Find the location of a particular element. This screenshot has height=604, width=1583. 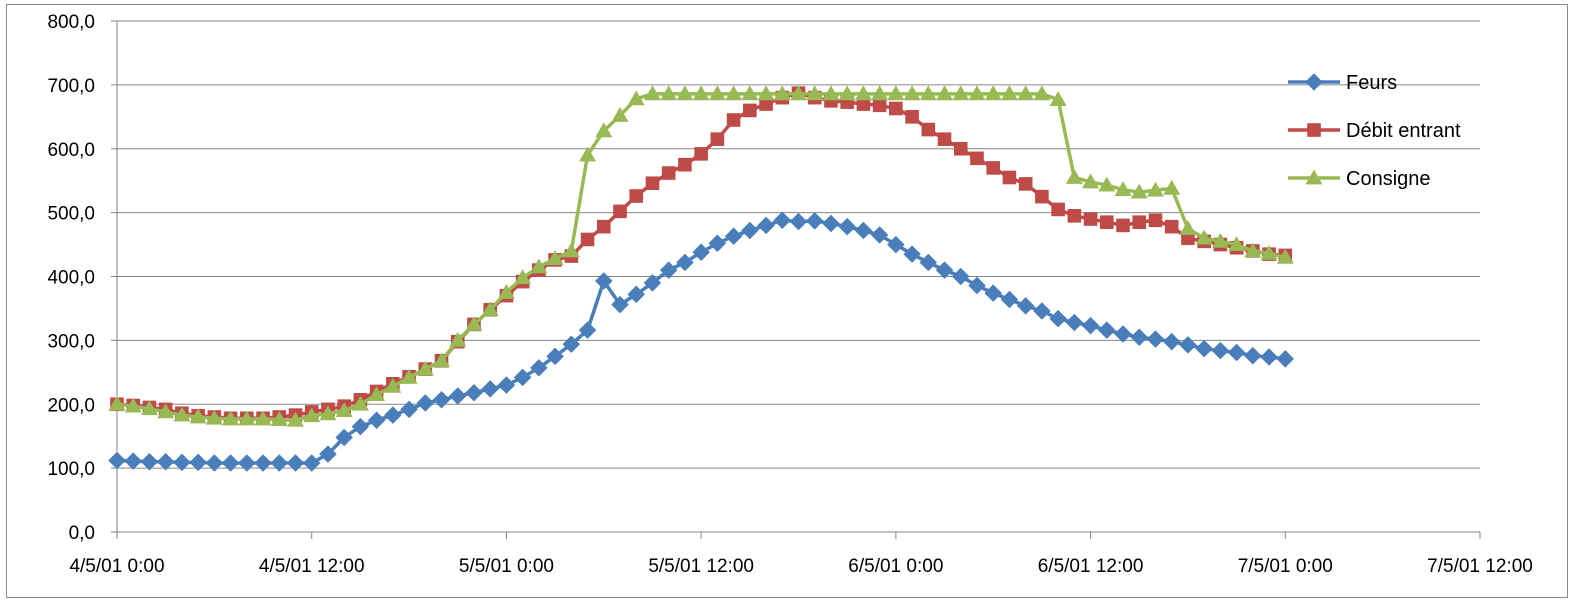

x-tick-label: 7/5/01 12:00 is located at coordinates (1480, 566).